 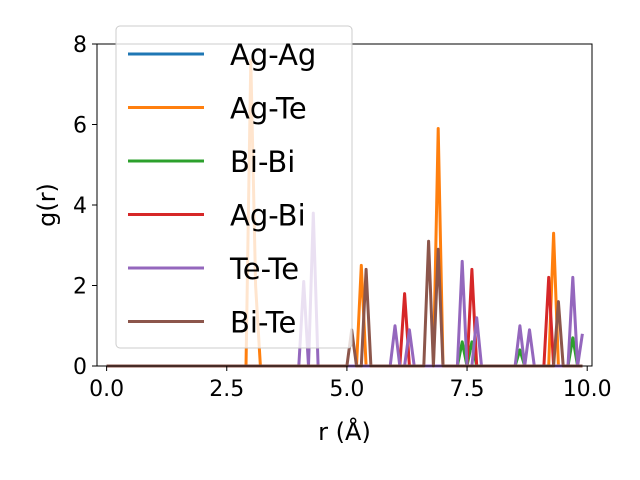 I want to click on y-tick-label: 2, so click(x=80, y=287).